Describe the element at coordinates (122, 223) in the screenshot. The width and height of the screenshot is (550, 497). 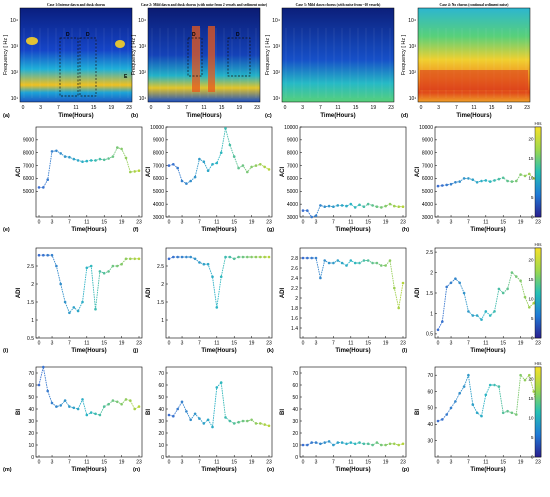
I see `x-tick-label: 19` at that location.